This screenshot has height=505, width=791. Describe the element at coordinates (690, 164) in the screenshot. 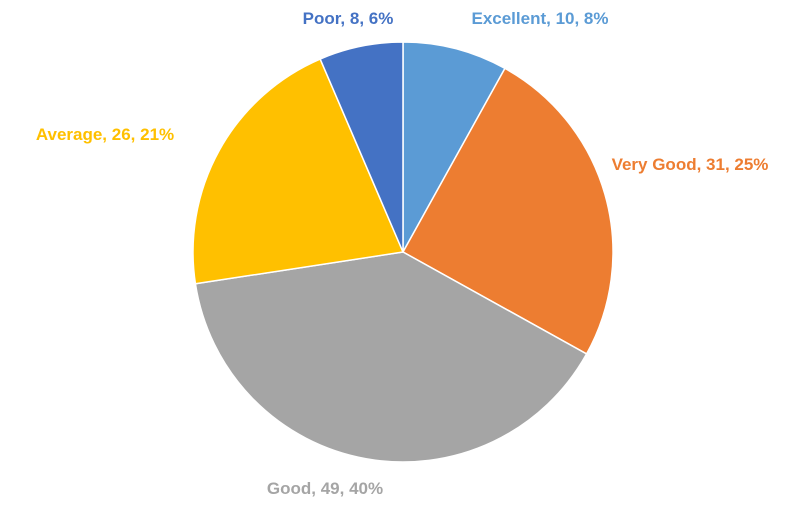

I see `data-label: Very Good, 31, 25%` at that location.